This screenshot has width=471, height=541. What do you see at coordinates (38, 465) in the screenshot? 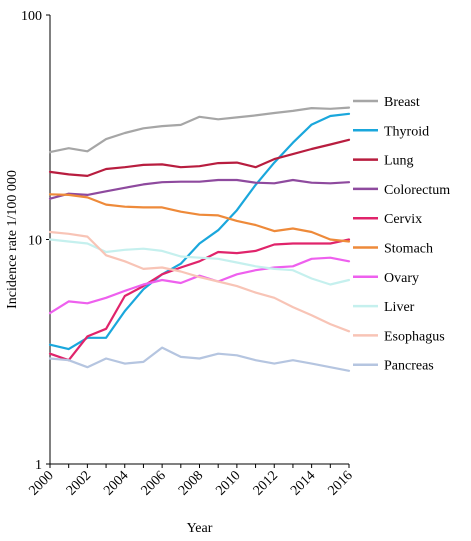
I see `y-tick-label-1: 1` at bounding box center [38, 465].